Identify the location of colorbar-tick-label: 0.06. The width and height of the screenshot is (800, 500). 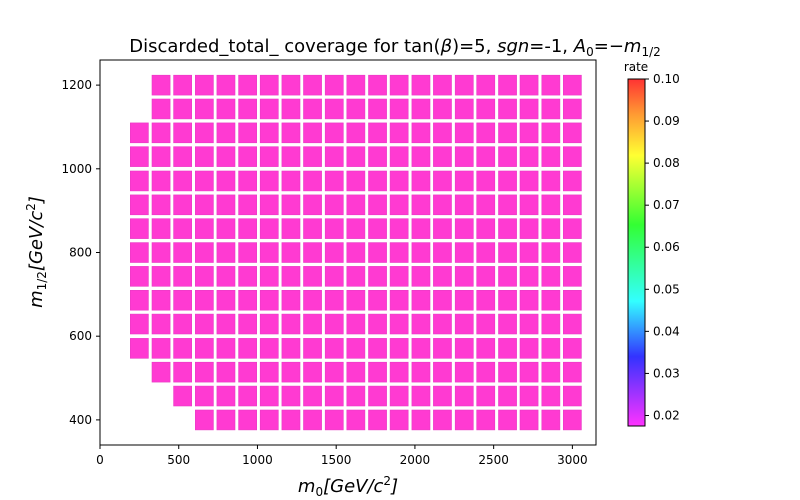
(666, 247).